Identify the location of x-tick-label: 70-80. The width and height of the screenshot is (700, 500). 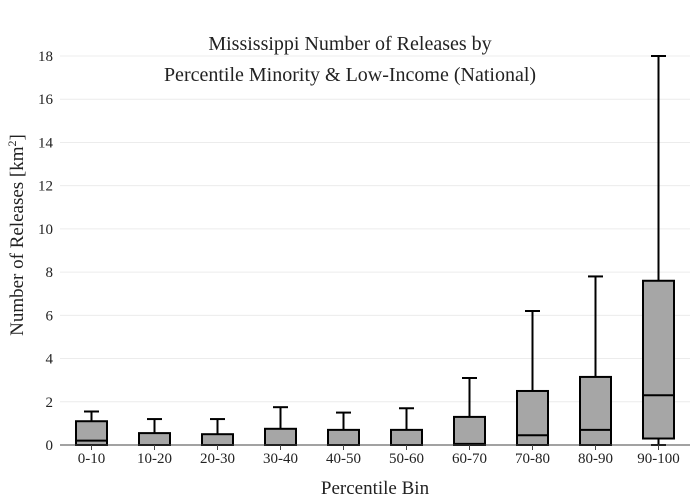
(532, 459).